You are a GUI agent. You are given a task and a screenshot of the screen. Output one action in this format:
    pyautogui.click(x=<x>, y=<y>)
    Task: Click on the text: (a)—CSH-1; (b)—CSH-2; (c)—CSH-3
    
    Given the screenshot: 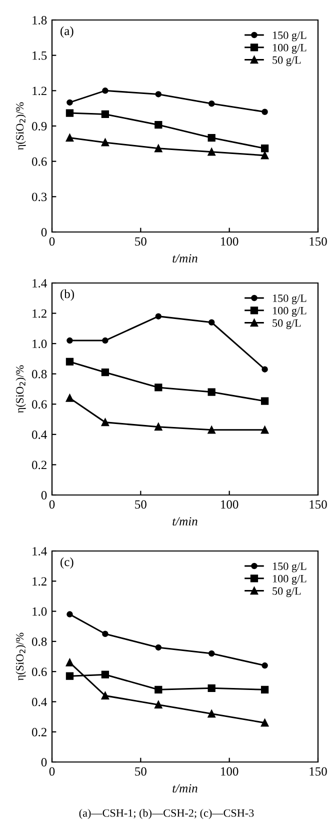 What is the action you would take?
    pyautogui.click(x=166, y=814)
    